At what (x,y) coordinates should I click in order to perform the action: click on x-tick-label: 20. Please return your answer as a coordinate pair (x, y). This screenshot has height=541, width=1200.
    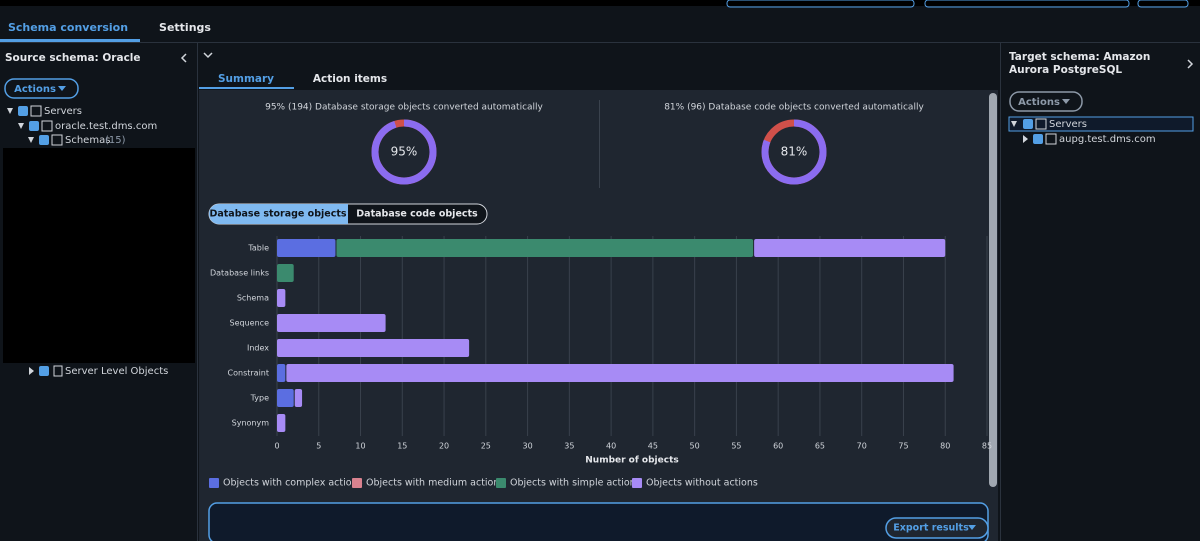
    Looking at the image, I should click on (444, 446).